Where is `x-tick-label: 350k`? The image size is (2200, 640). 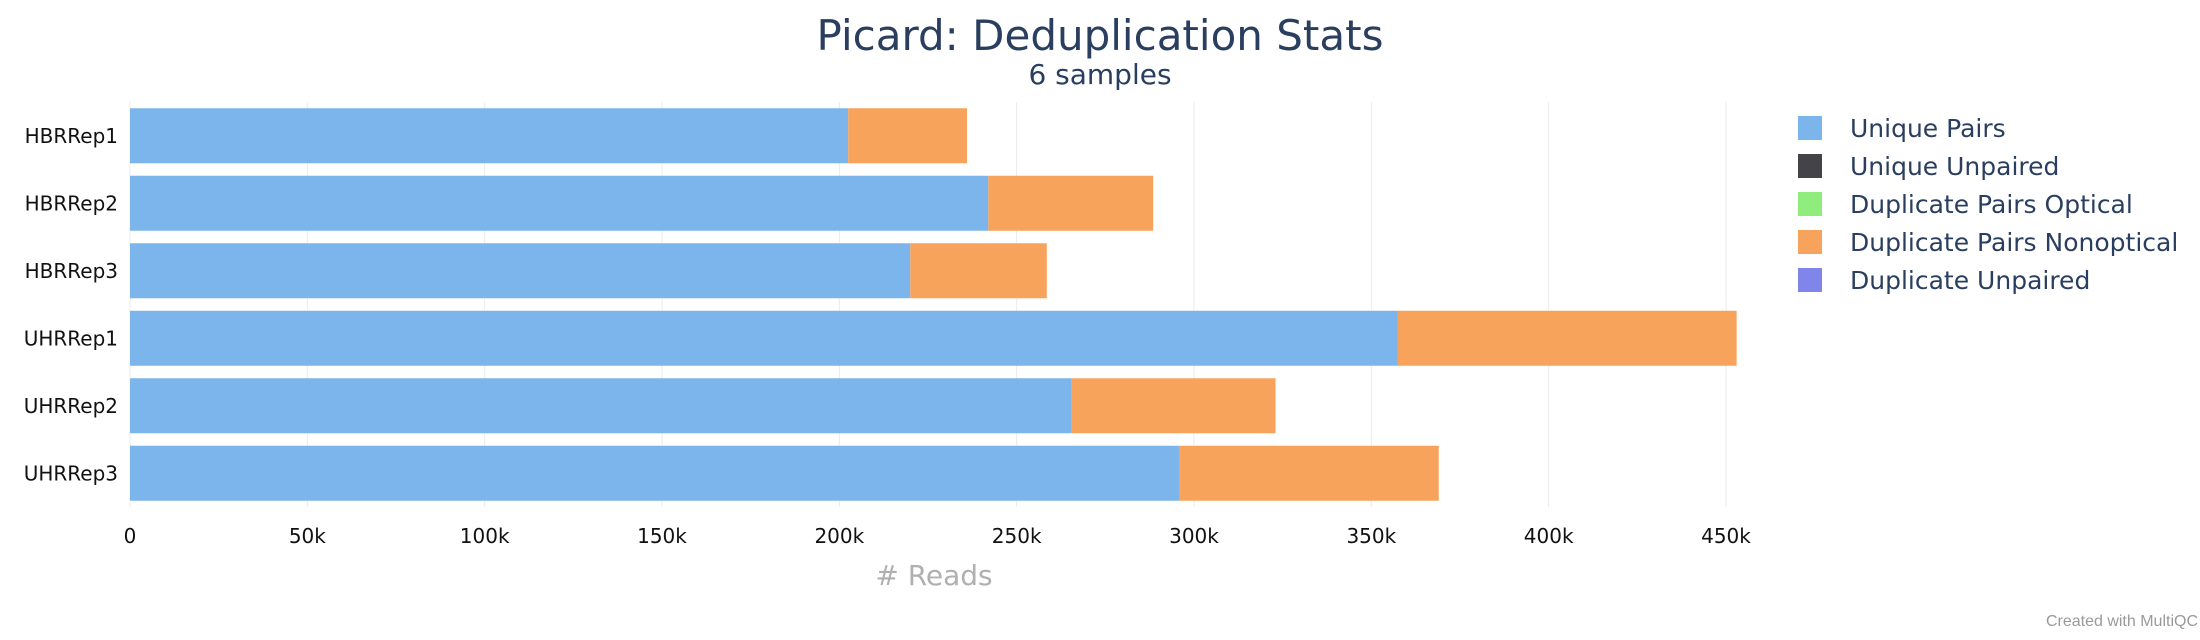 x-tick-label: 350k is located at coordinates (1371, 536).